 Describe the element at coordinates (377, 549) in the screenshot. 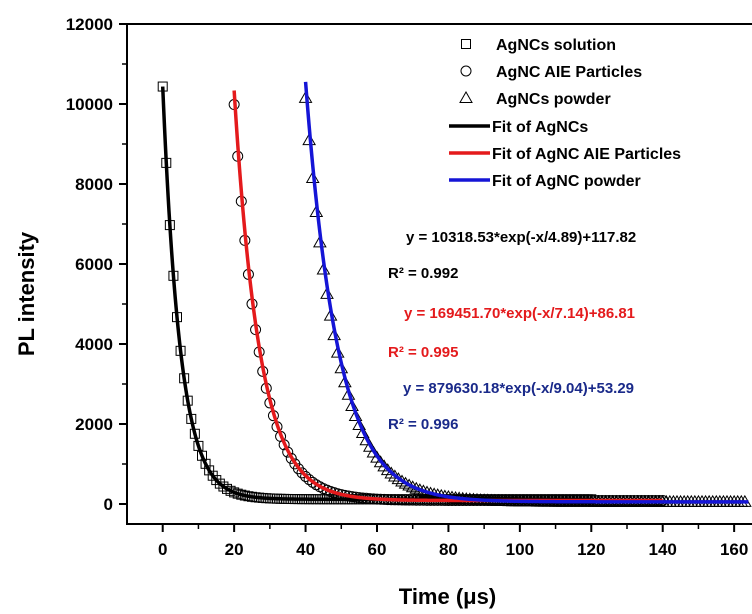

I see `x-tick-label: 60` at that location.